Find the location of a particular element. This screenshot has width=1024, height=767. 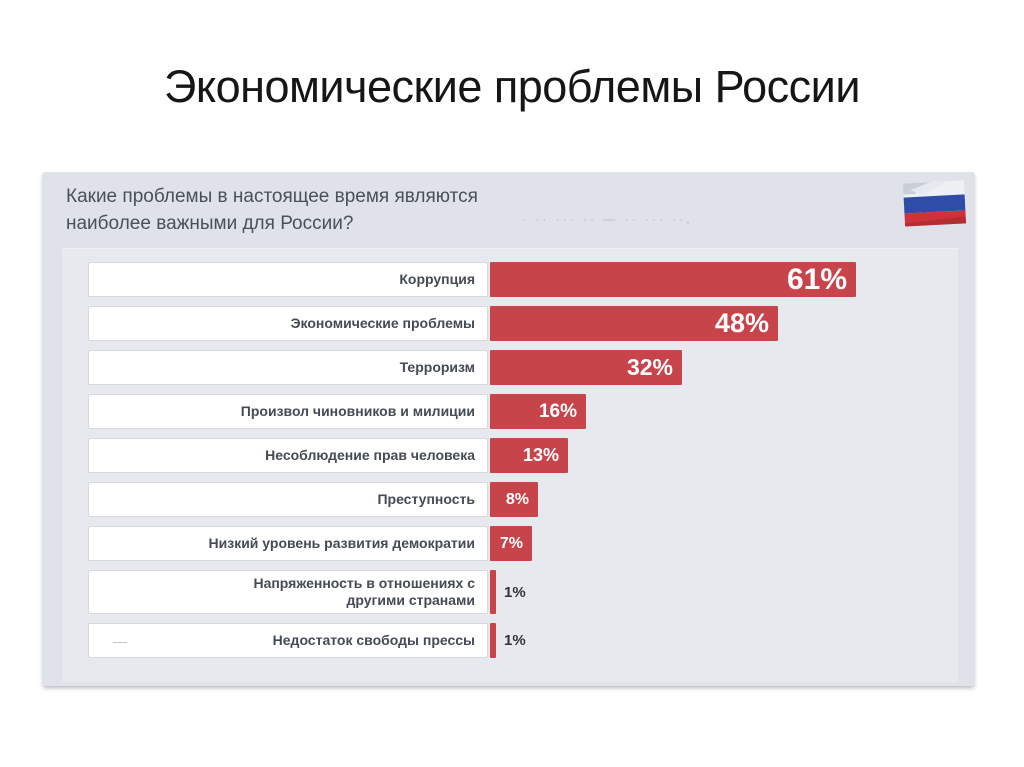

bar-row: — Недостаток свободы прессы 1% is located at coordinates (523, 640).